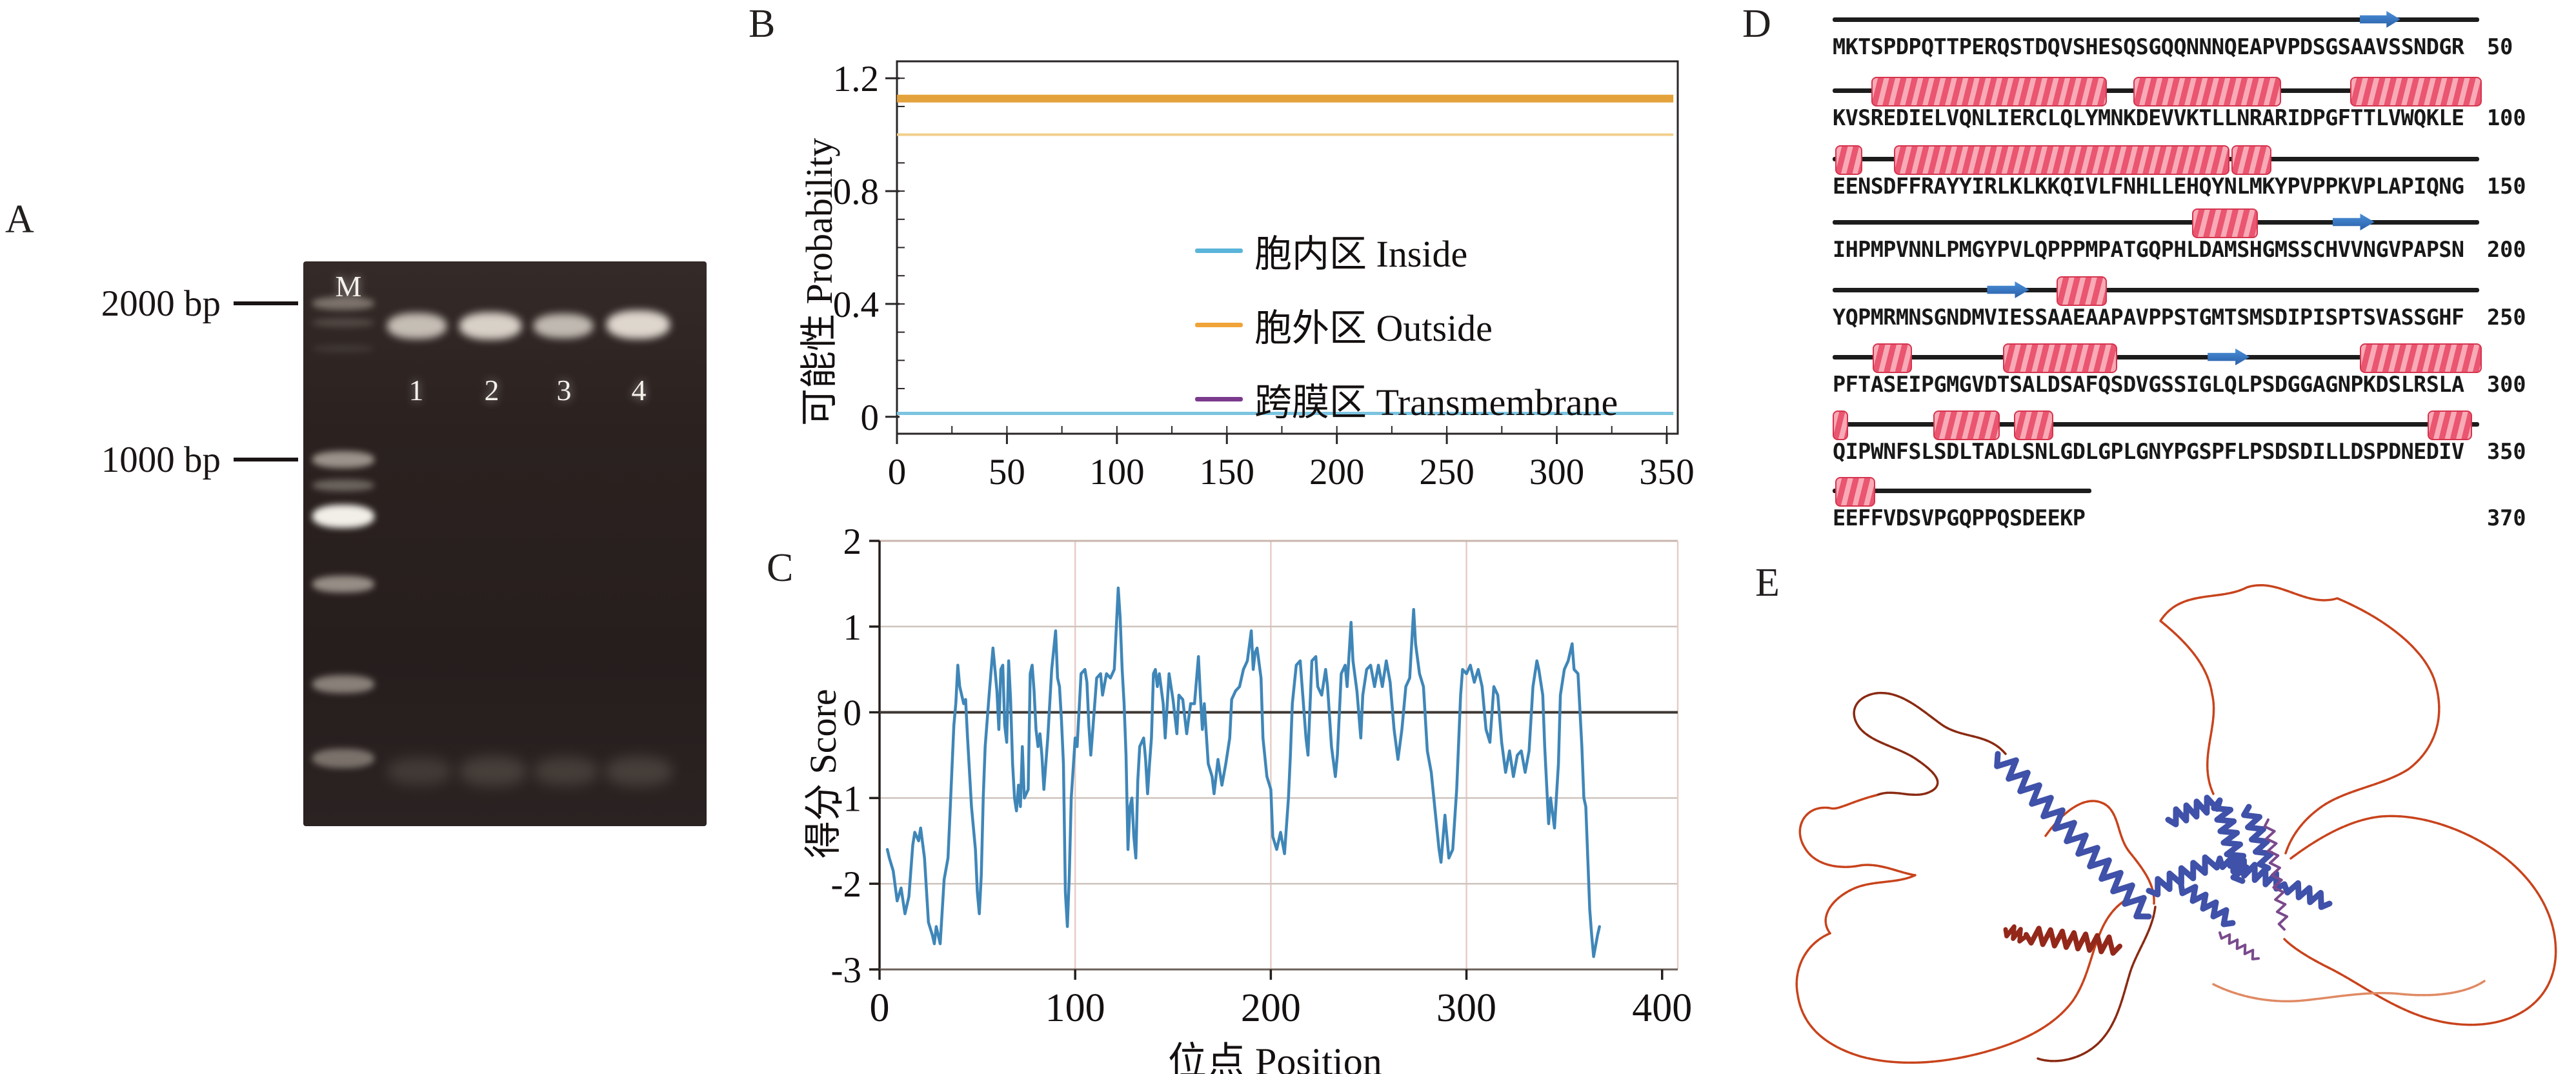  I want to click on svg-text: 250, so click(1446, 472).